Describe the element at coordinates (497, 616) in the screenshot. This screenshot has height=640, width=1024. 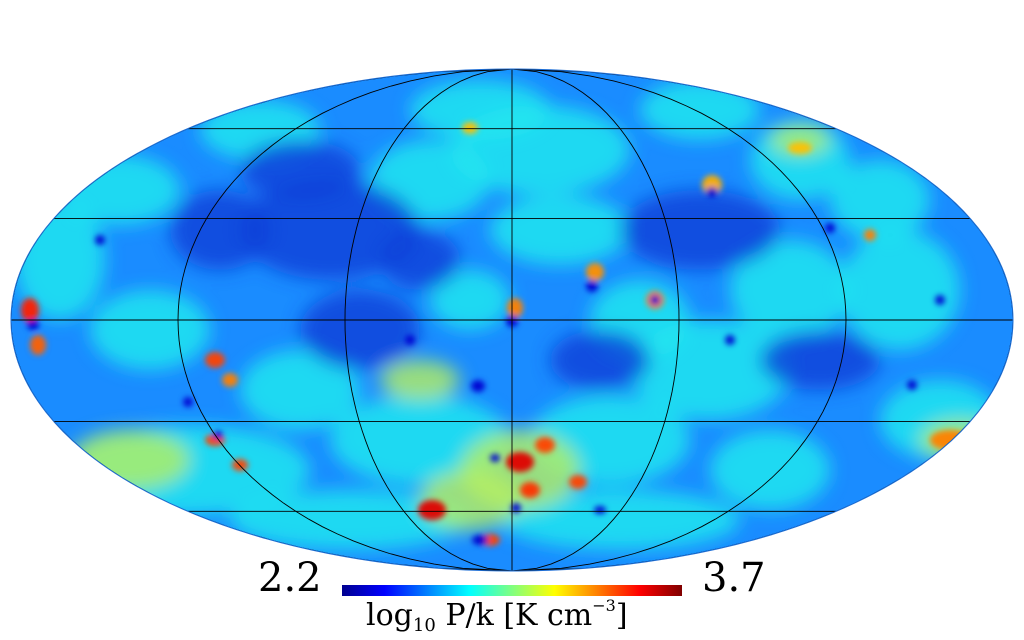
I see `colorbar-title: log10 P/k [K cm−3]` at that location.